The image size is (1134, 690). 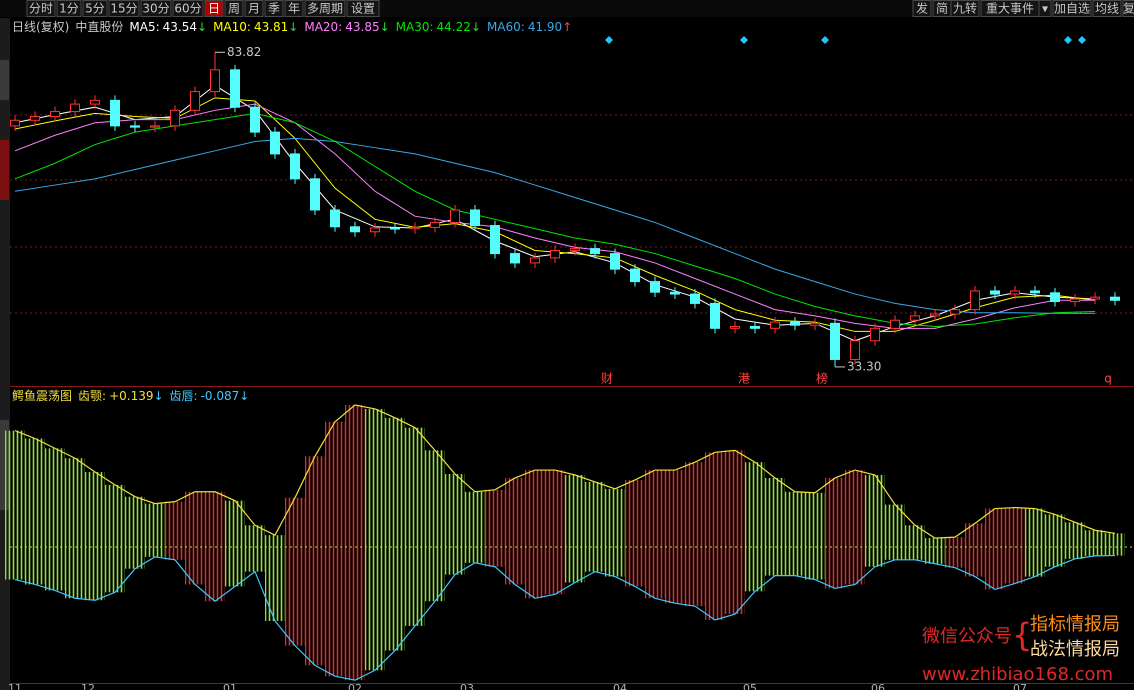 I want to click on toolbar-button-label: 60分, so click(x=187, y=9).